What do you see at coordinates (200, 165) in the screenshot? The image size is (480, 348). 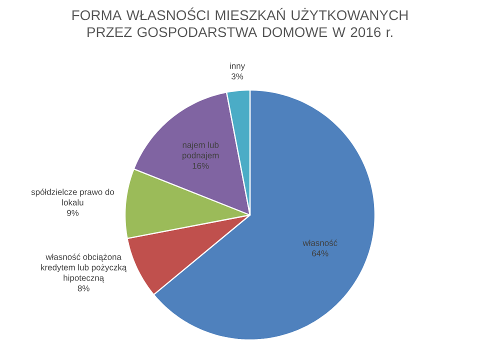 I see `data-label: 16%` at bounding box center [200, 165].